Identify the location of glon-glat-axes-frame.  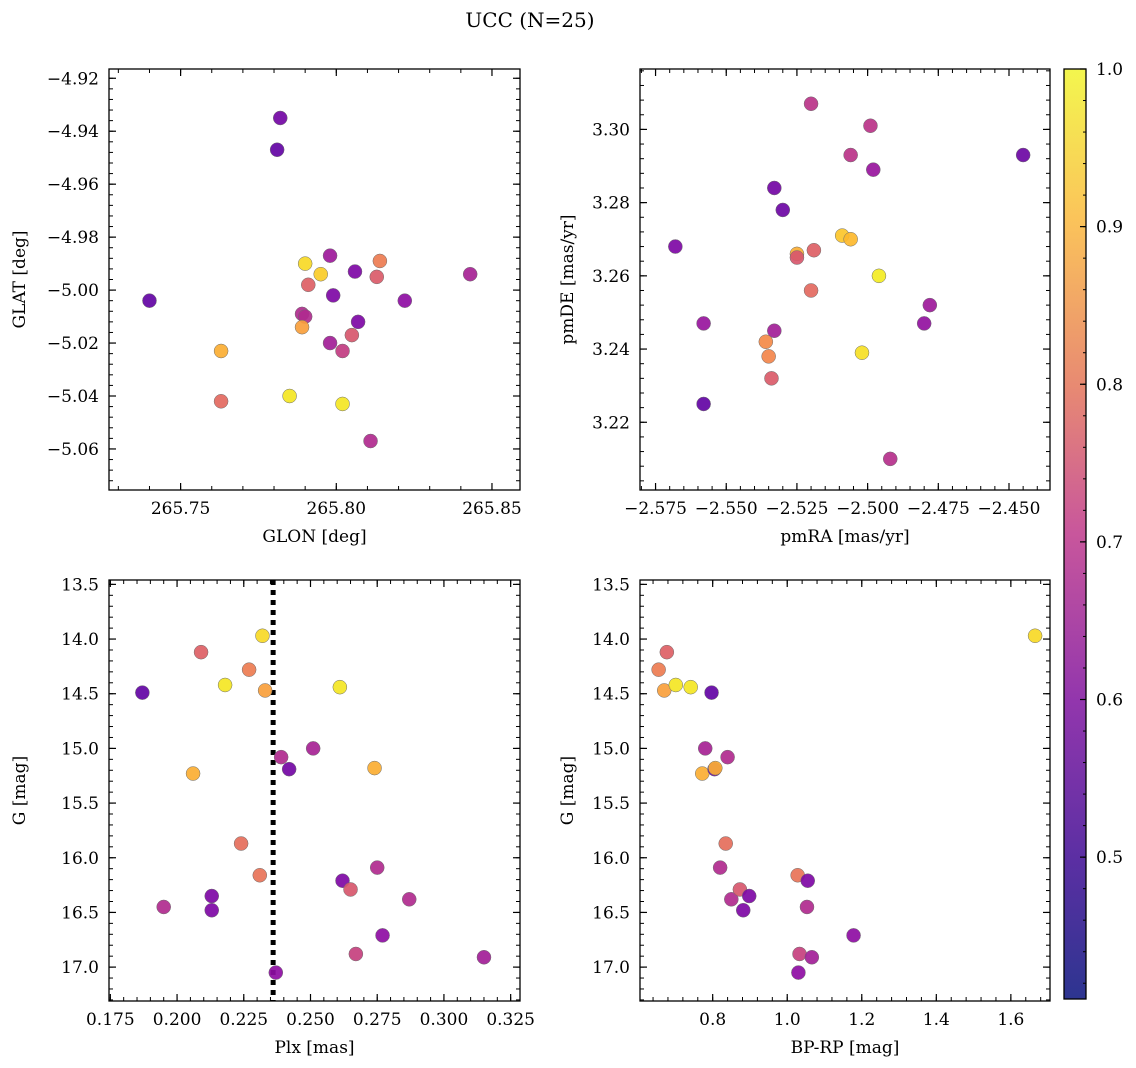
(314, 279).